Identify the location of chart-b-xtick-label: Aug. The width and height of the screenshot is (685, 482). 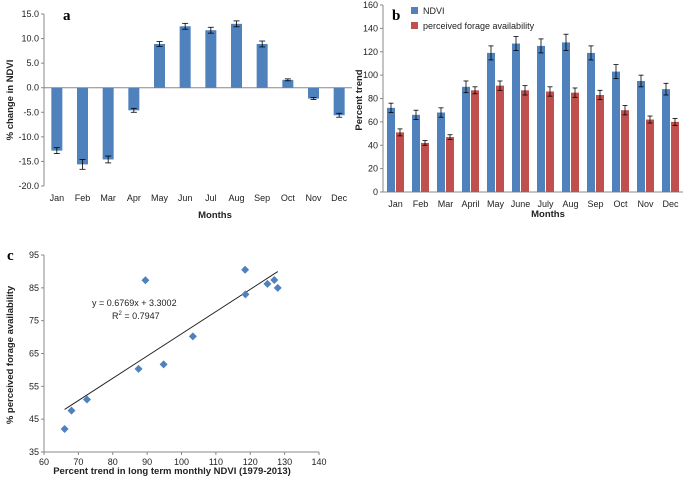
(570, 204).